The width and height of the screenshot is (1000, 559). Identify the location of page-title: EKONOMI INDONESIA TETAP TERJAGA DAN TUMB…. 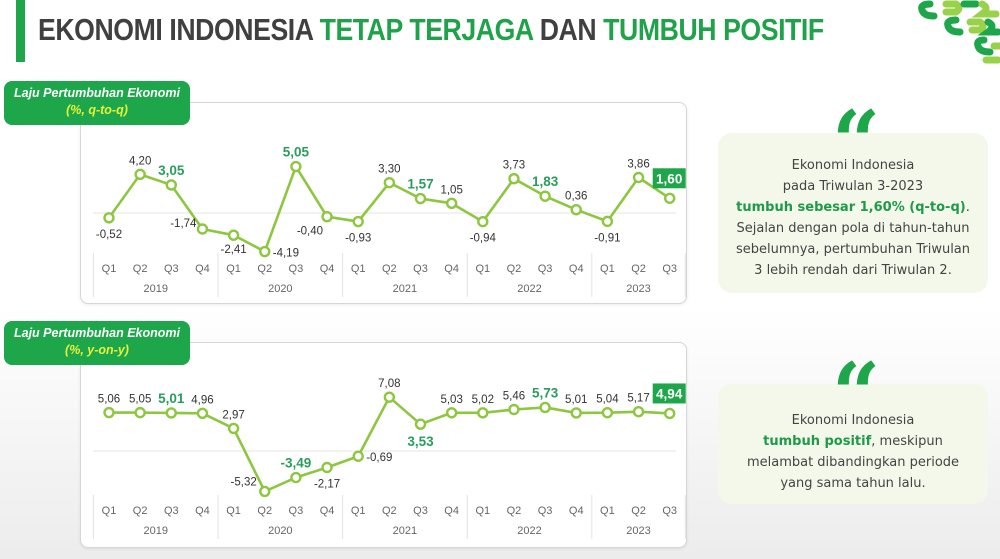
(431, 30).